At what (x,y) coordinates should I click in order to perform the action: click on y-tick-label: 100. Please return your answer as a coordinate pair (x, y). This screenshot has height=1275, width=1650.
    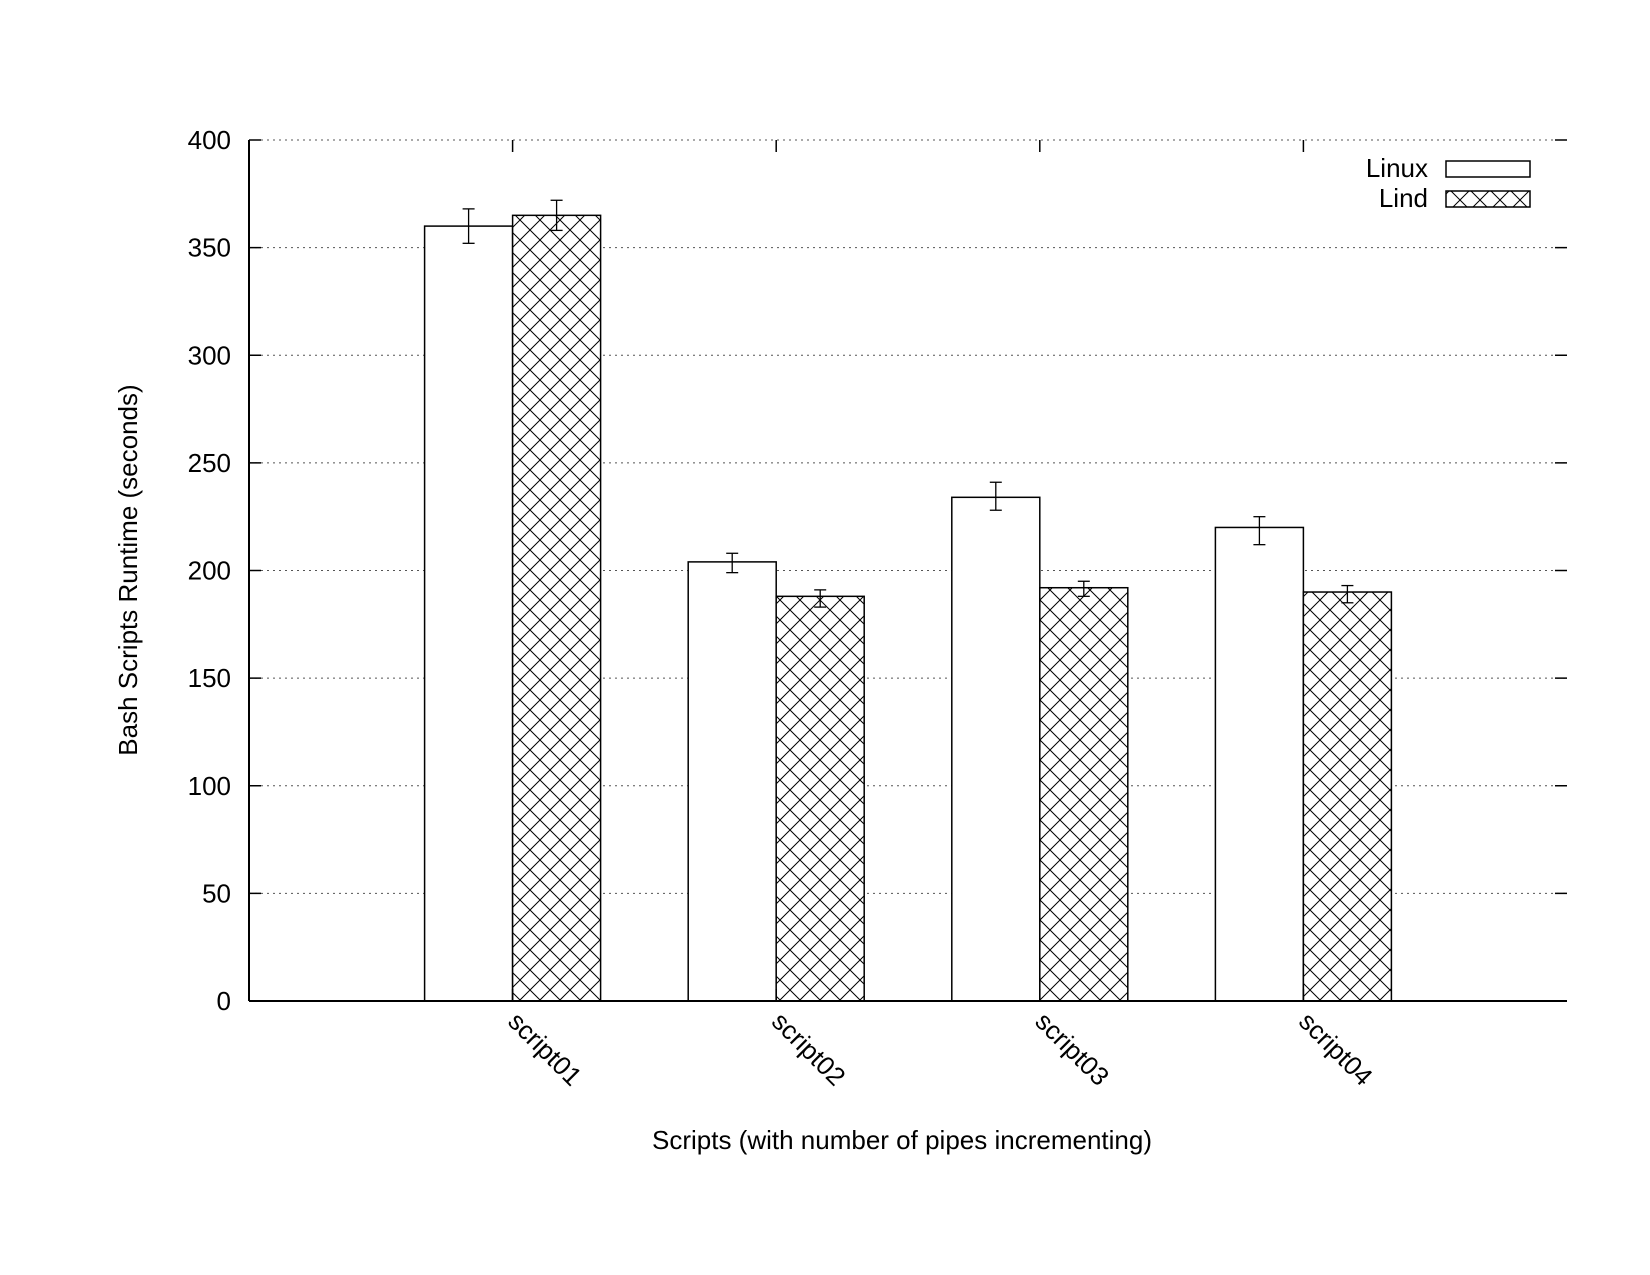
    Looking at the image, I should click on (209, 786).